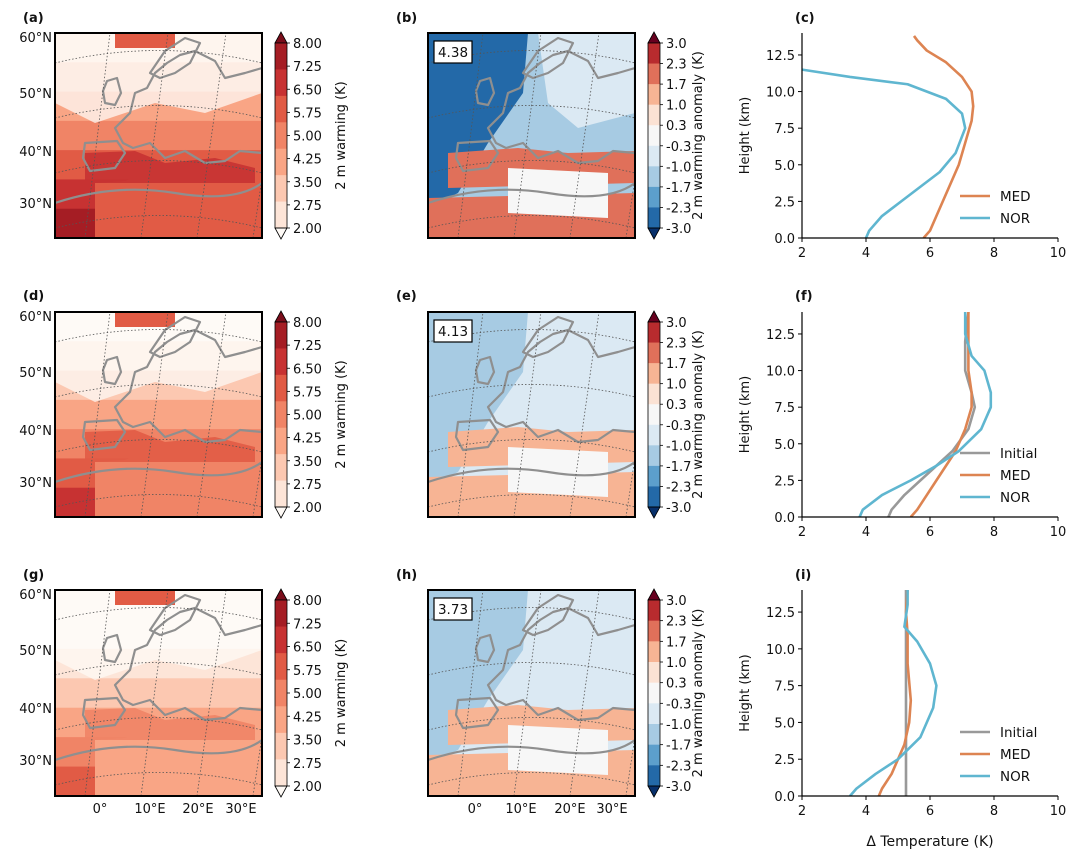 The height and width of the screenshot is (851, 1075). I want to click on colorbar-tick-label: 4.25, so click(307, 717).